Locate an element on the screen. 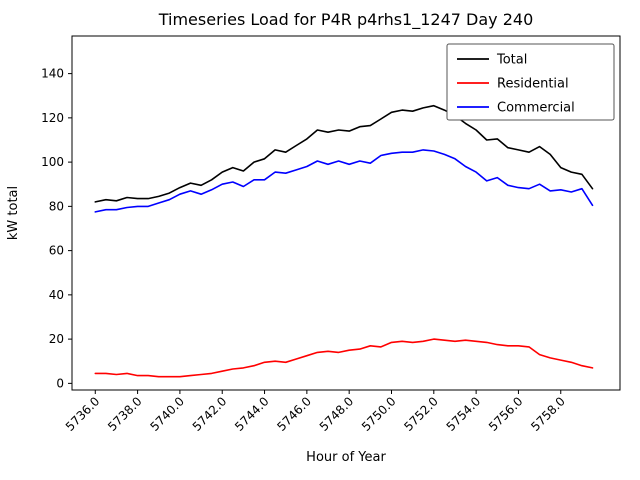  x-tick-label: 5748.0 is located at coordinates (337, 414).